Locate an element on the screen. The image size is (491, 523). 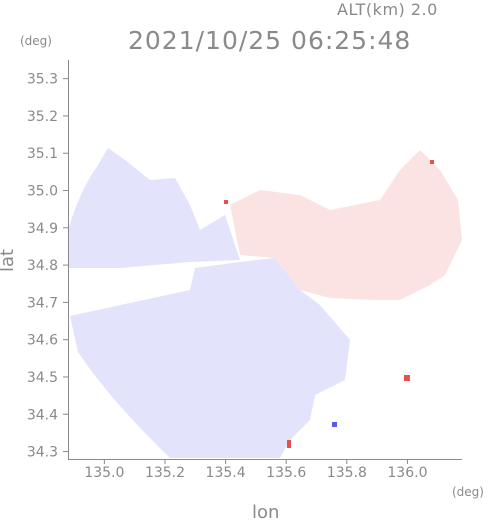
y-tick-label: 34.8 is located at coordinates (42, 266).